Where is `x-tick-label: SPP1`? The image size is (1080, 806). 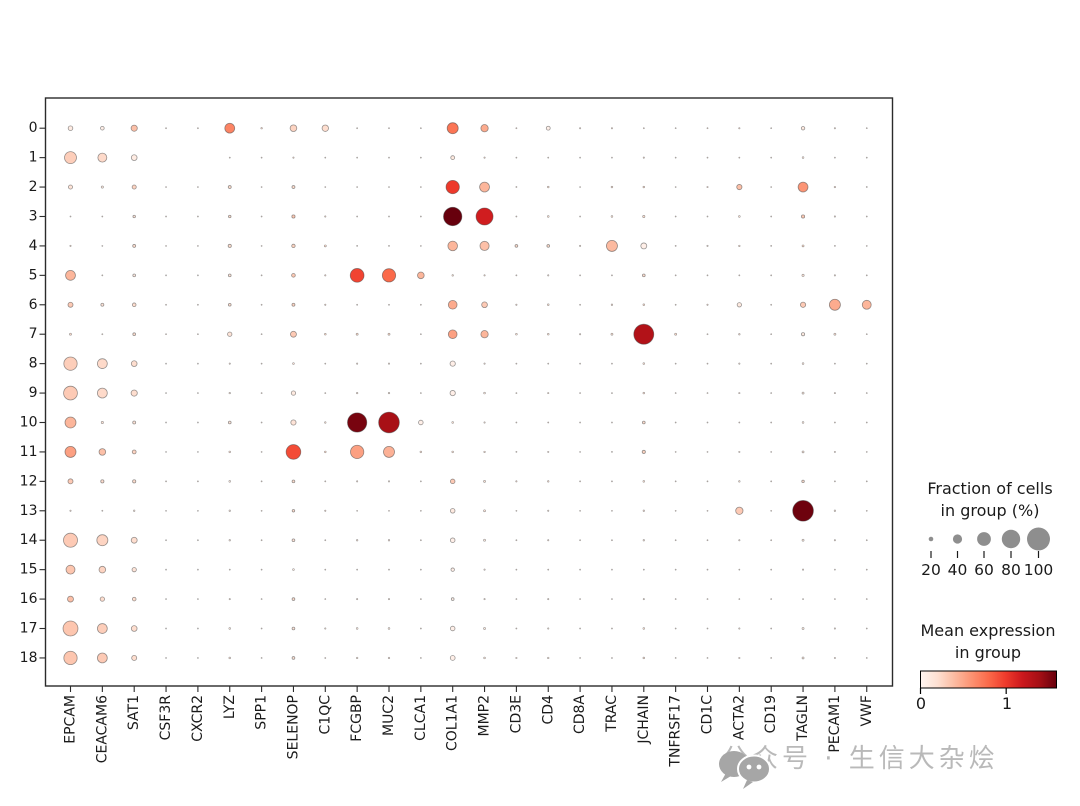 x-tick-label: SPP1 is located at coordinates (262, 712).